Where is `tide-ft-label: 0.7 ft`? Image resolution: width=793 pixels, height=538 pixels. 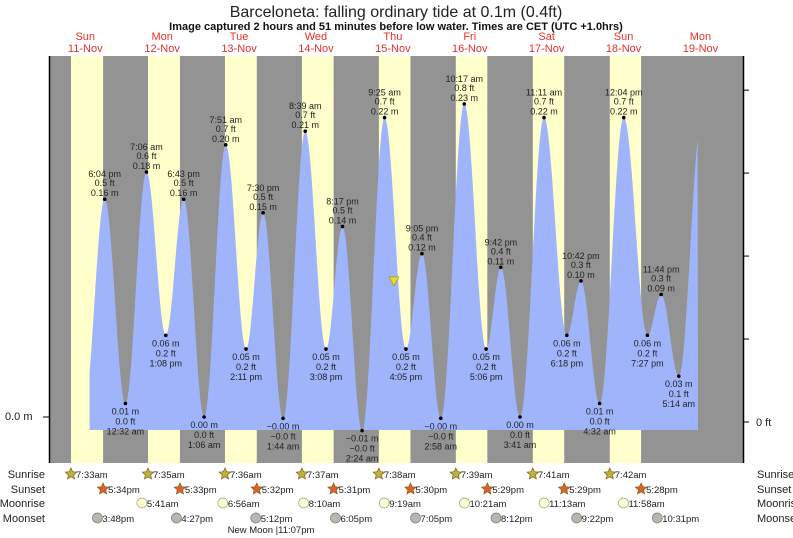 tide-ft-label: 0.7 ft is located at coordinates (385, 102).